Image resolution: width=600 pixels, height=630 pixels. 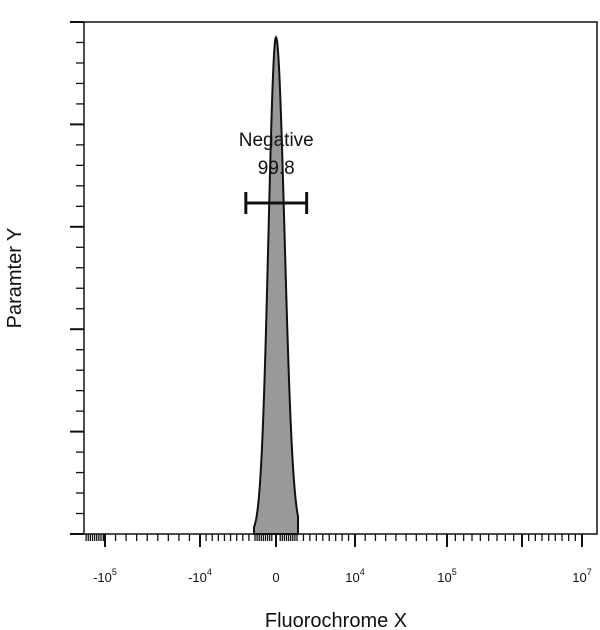 What do you see at coordinates (446, 576) in the screenshot?
I see `x-tick-label: 10⁵` at bounding box center [446, 576].